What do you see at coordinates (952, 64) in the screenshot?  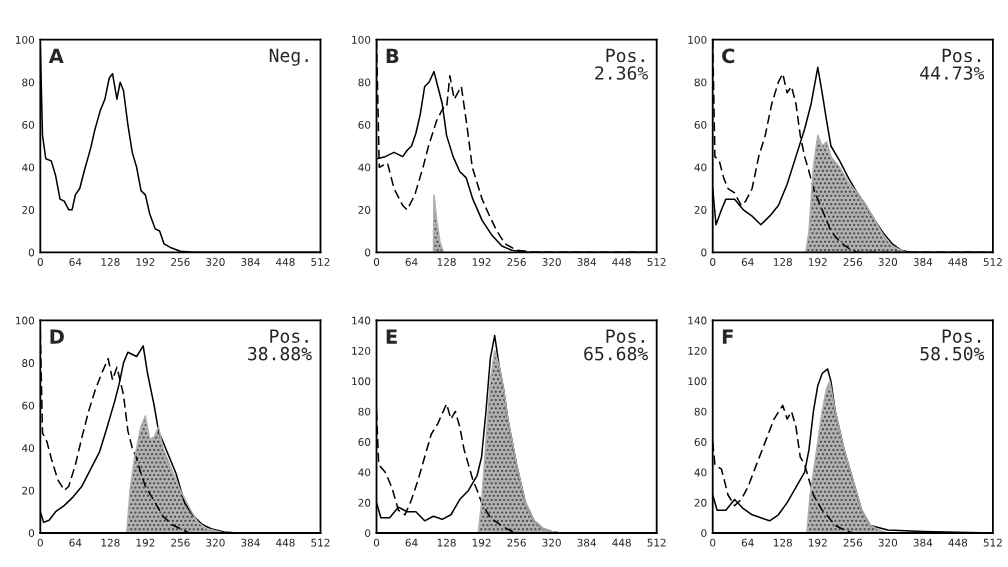 I see `annotation: Pos. 44.73%` at bounding box center [952, 64].